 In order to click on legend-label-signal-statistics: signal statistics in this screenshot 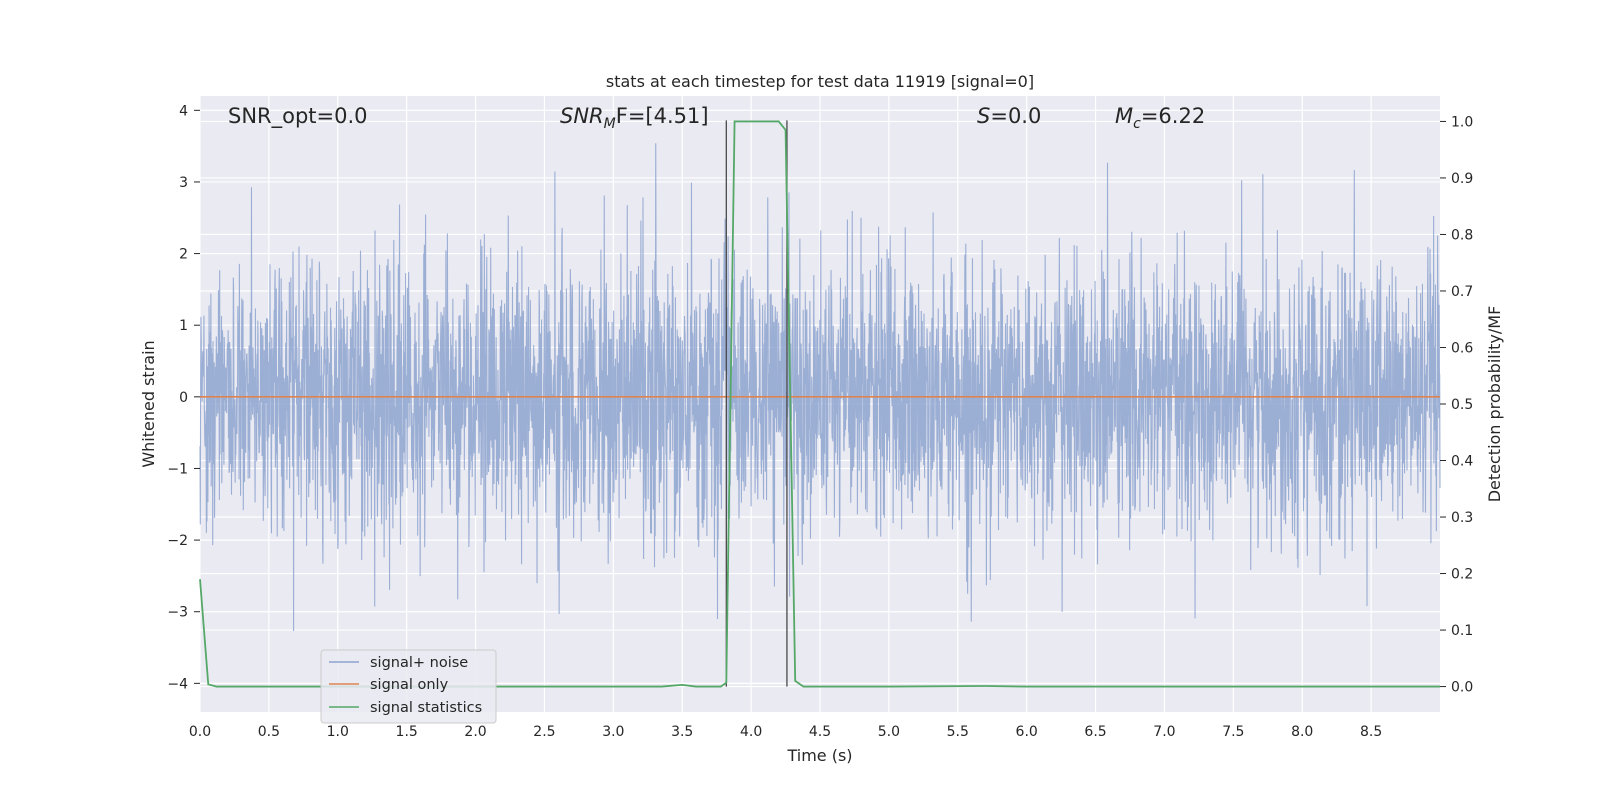, I will do `click(426, 708)`.